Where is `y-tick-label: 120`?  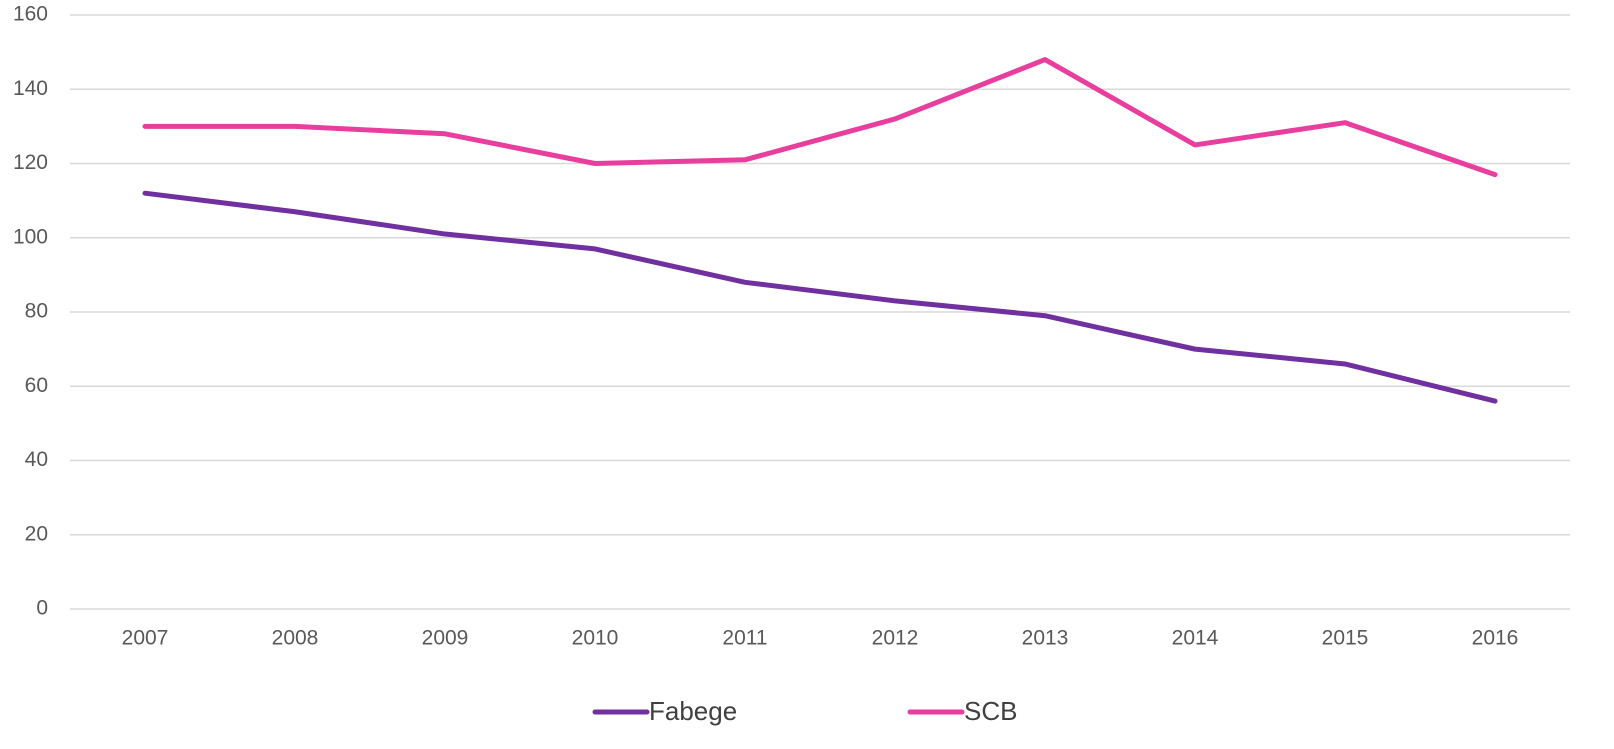
y-tick-label: 120 is located at coordinates (30, 162).